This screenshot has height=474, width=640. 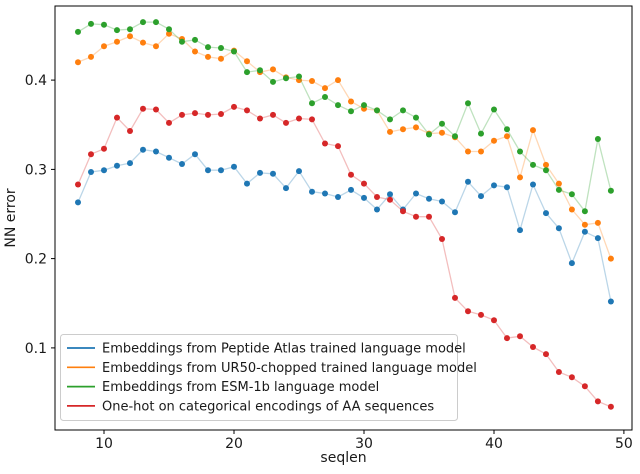 What do you see at coordinates (36, 260) in the screenshot?
I see `y-tick-label: 0.2` at bounding box center [36, 260].